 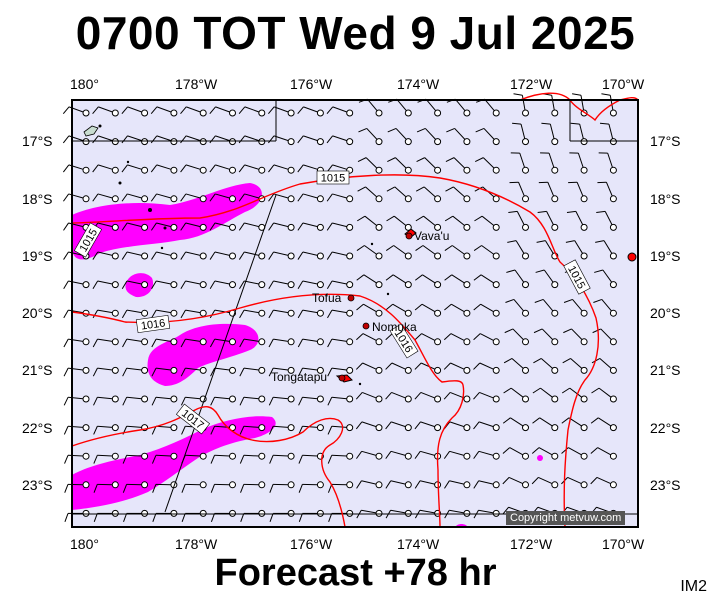 I want to click on lon-label-172w-bottom: 172°W, so click(x=531, y=544).